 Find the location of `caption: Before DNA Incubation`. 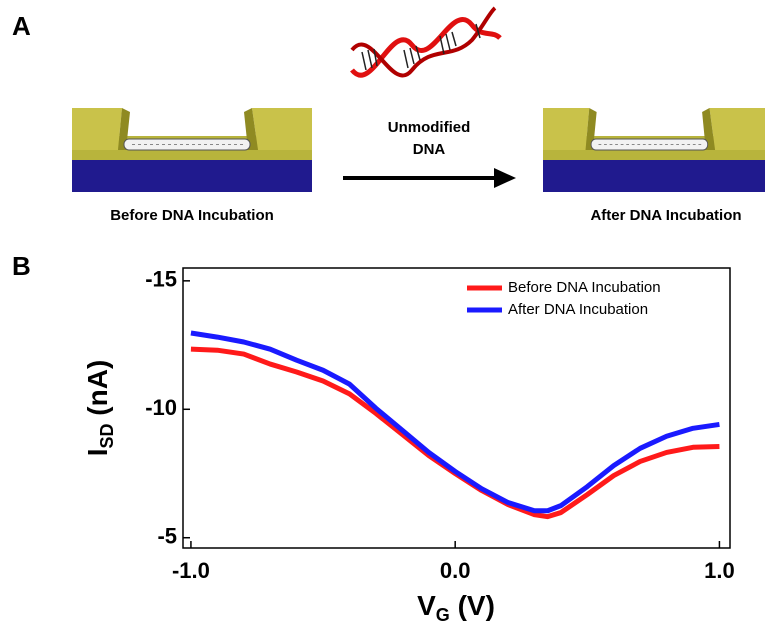

caption: Before DNA Incubation is located at coordinates (192, 215).